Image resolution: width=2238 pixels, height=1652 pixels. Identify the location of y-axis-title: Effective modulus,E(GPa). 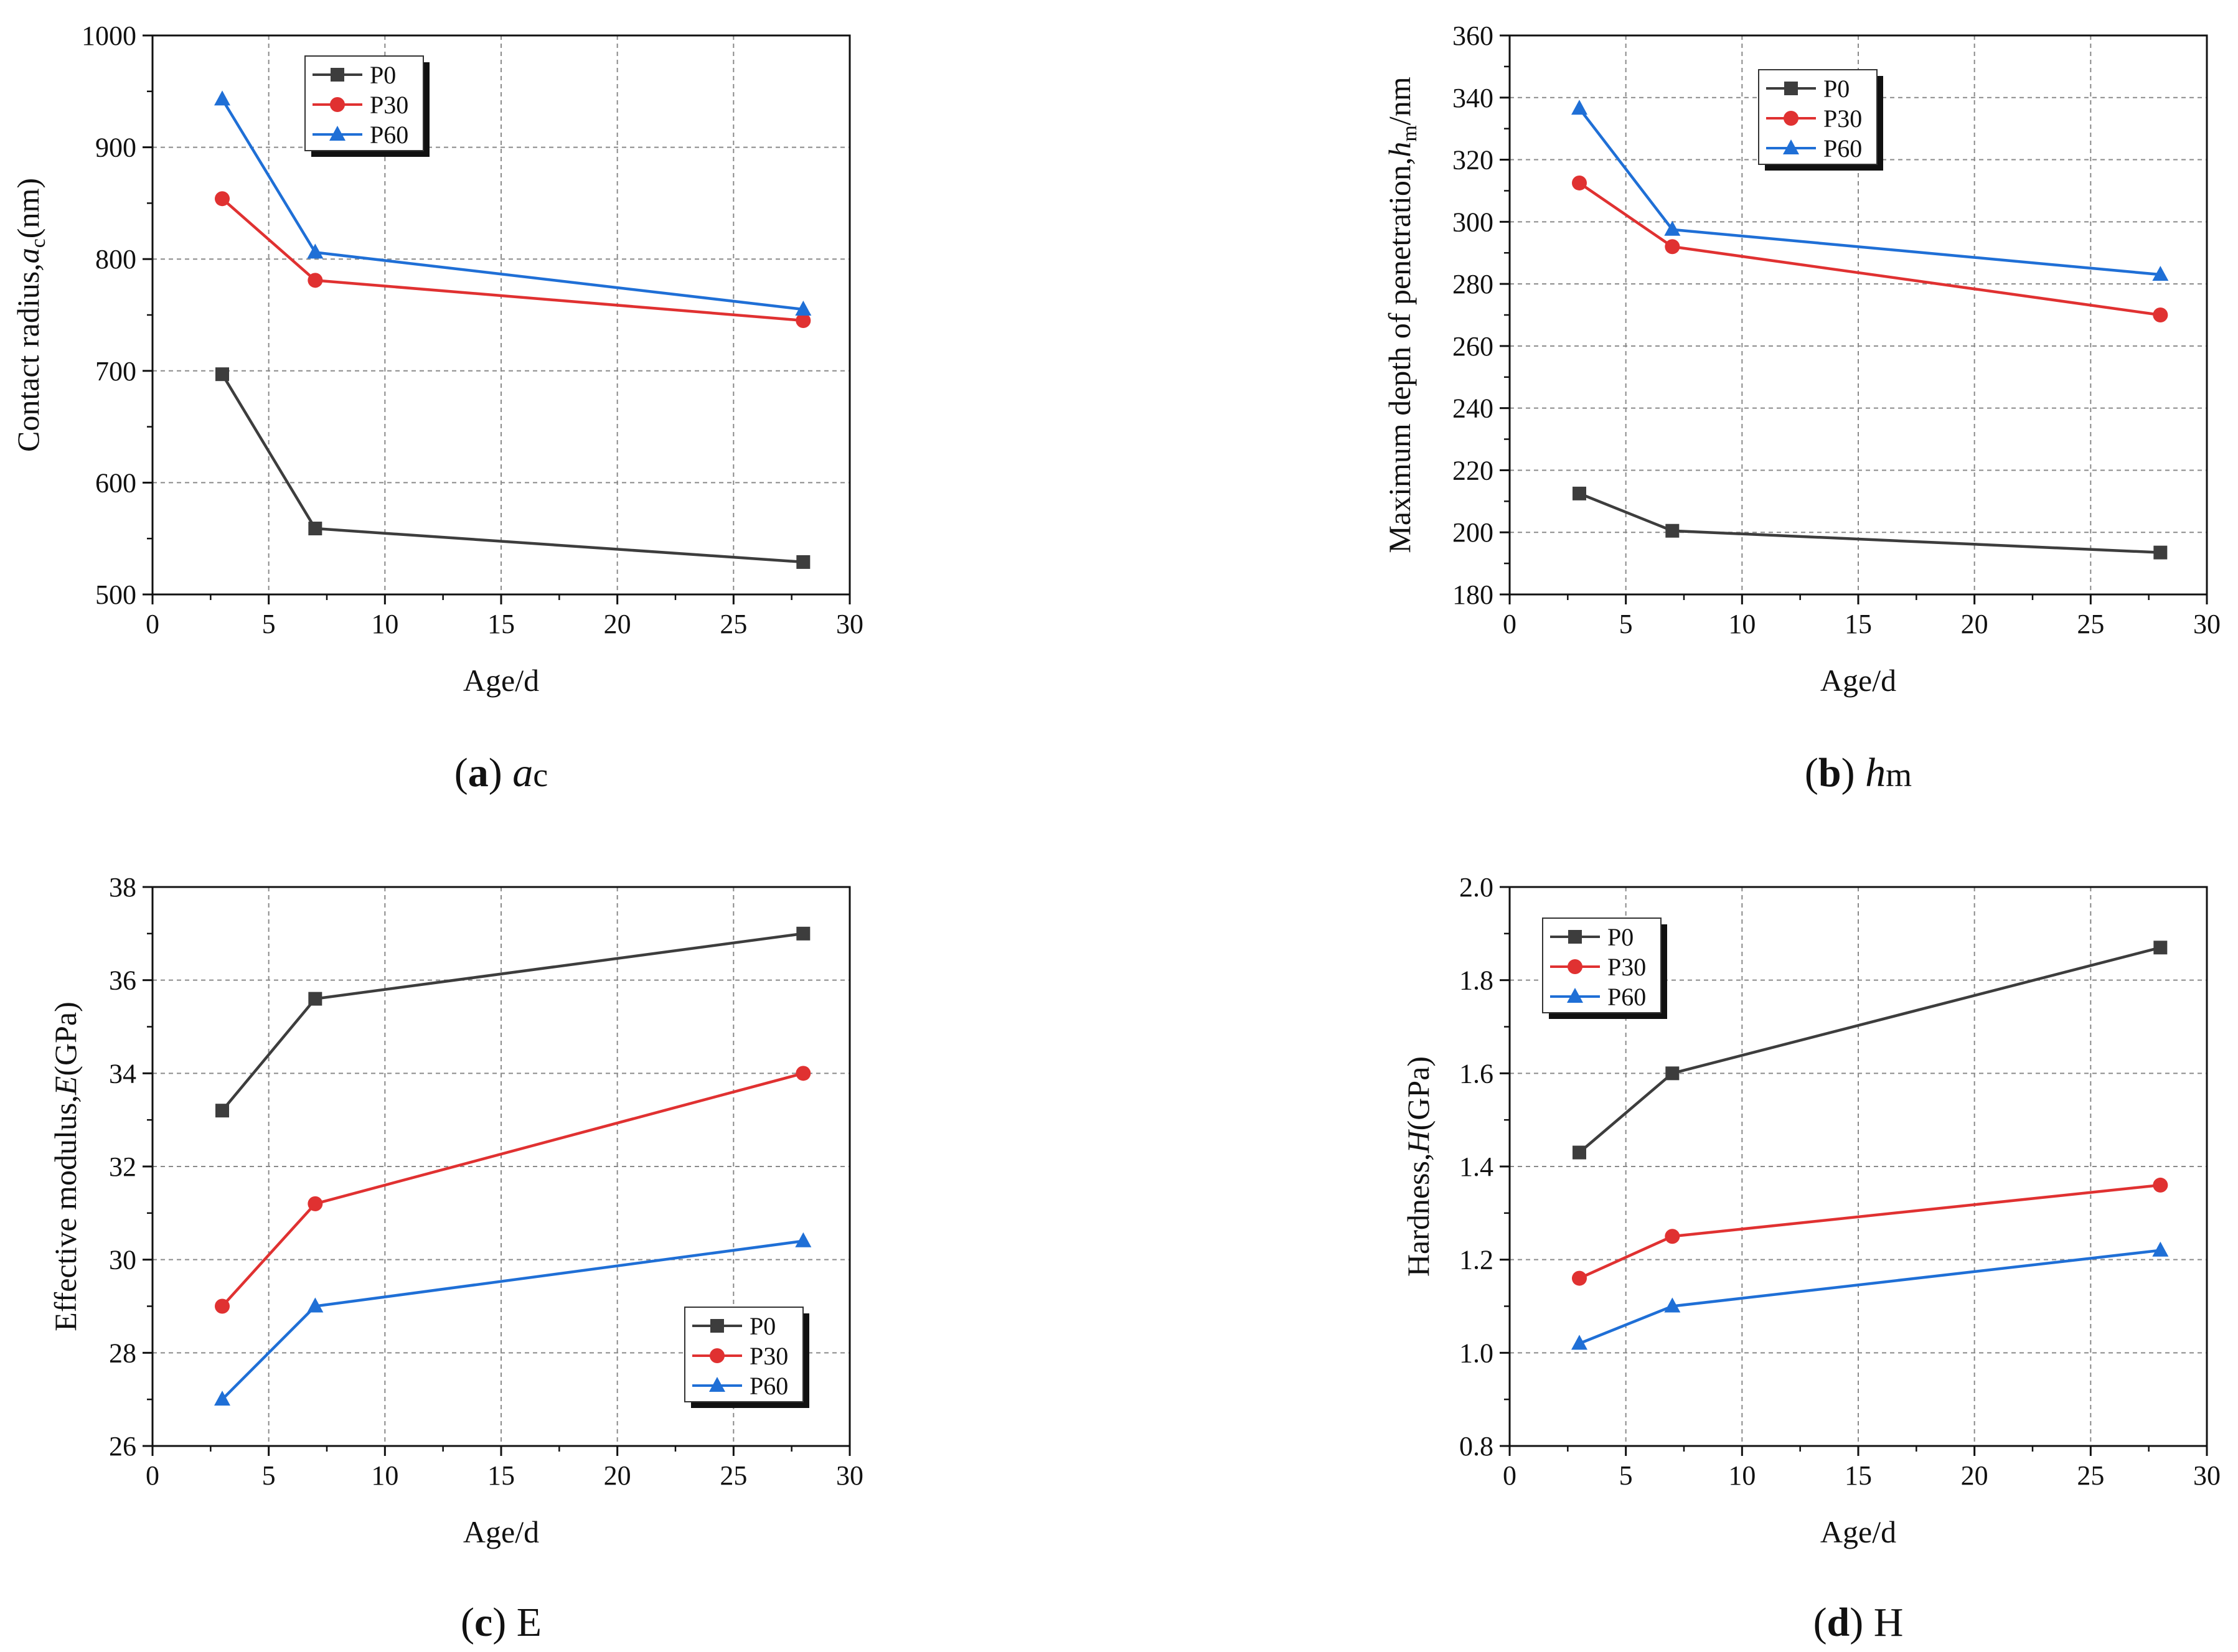
(65, 1166).